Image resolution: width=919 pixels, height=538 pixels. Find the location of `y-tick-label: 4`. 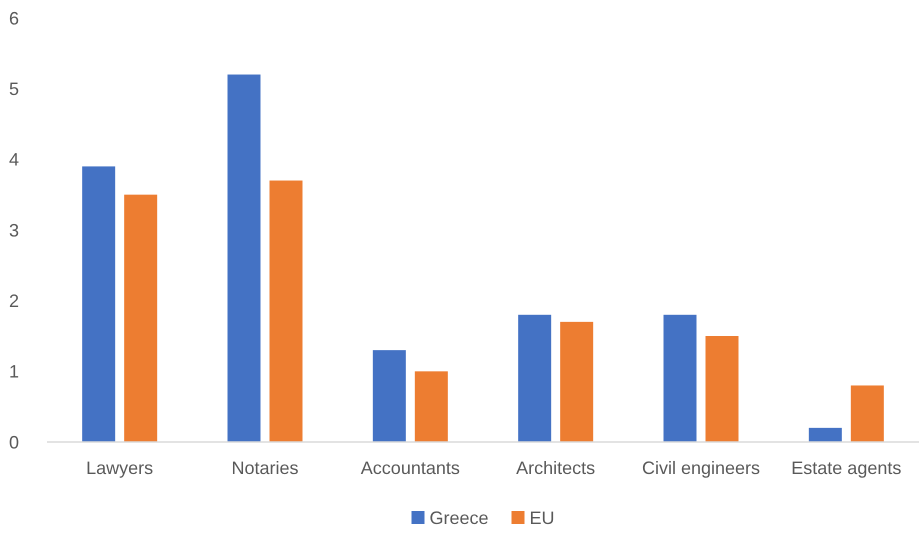

y-tick-label: 4 is located at coordinates (14, 160).